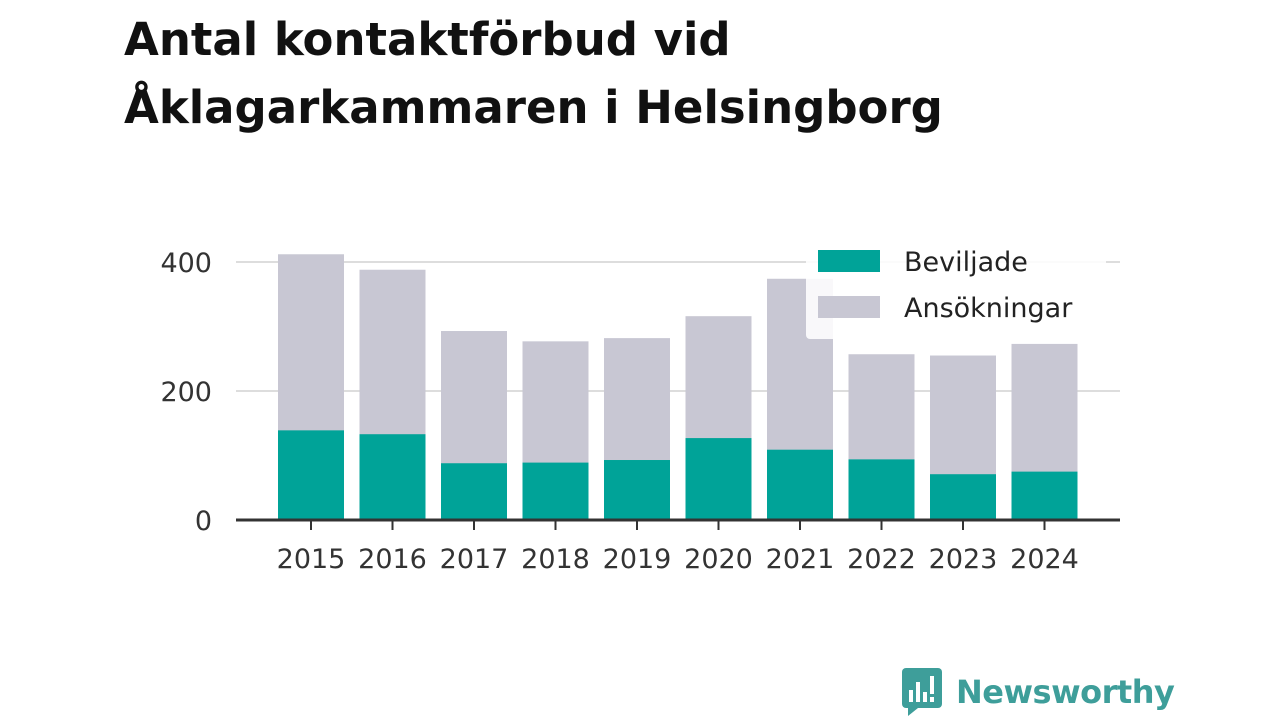  What do you see at coordinates (966, 262) in the screenshot?
I see `legend-label-beviljade: Beviljade` at bounding box center [966, 262].